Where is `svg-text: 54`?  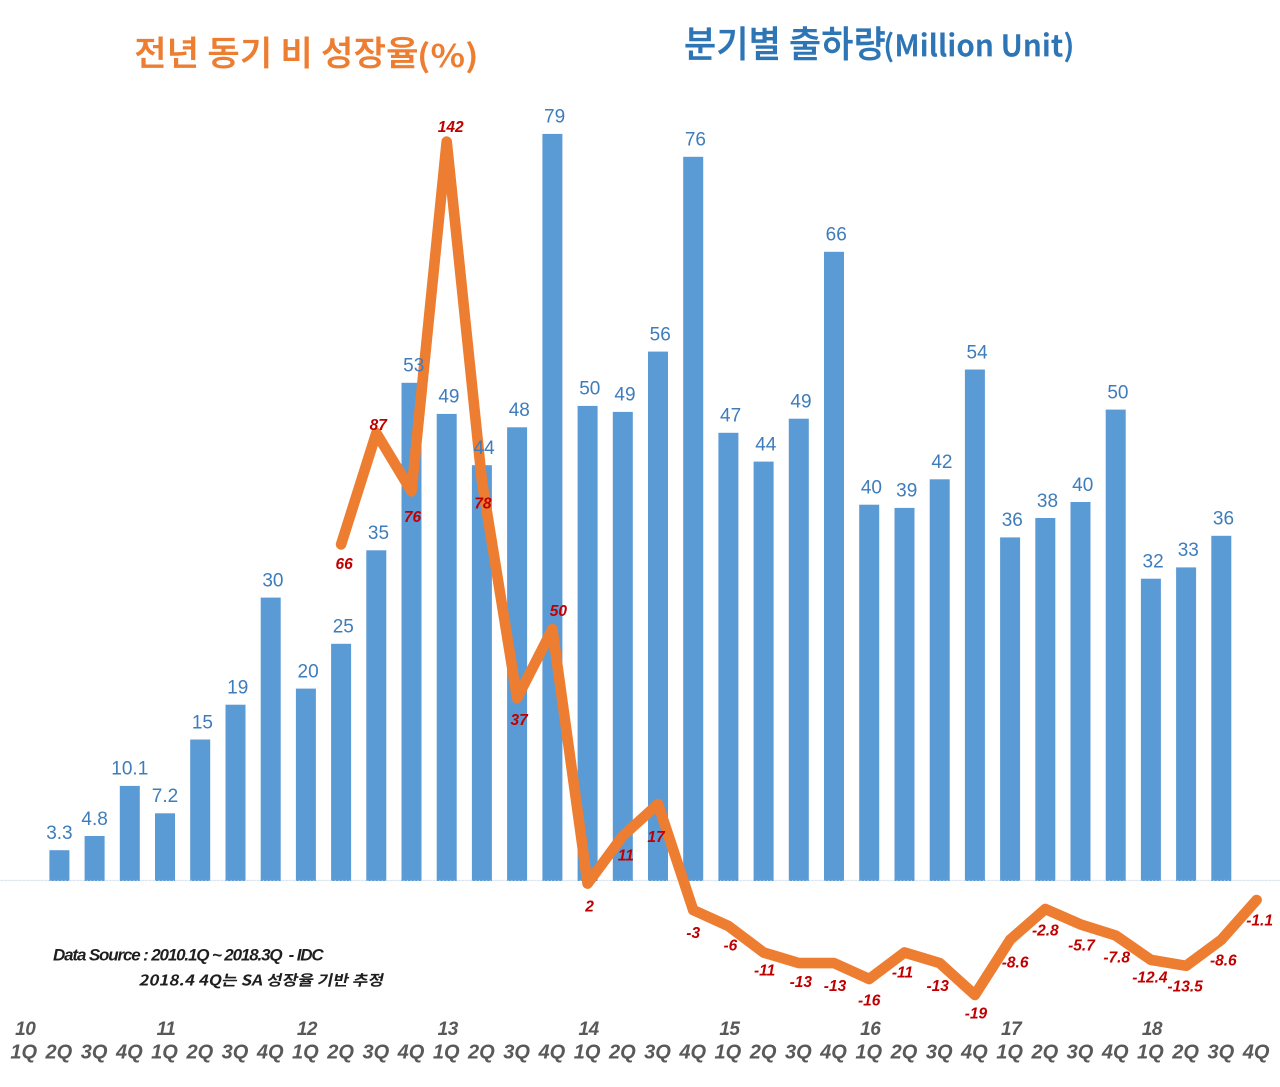 svg-text: 54 is located at coordinates (978, 352).